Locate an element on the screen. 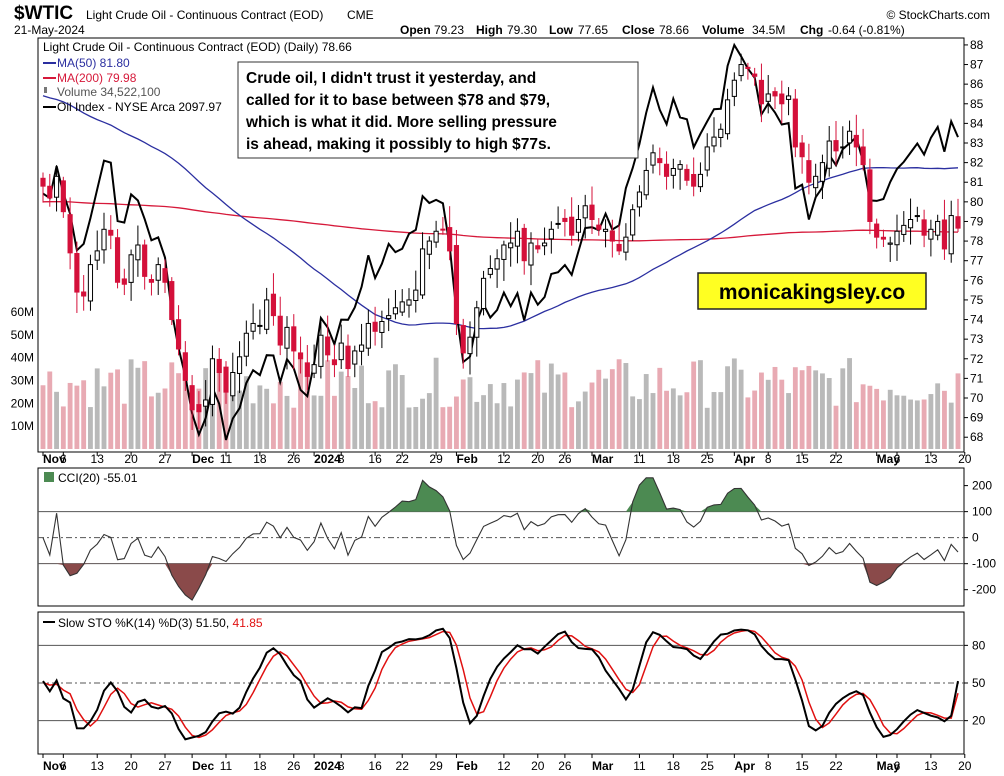  volume-axis: 10M 20M 30M 40M 50M 60M is located at coordinates (22, 369).